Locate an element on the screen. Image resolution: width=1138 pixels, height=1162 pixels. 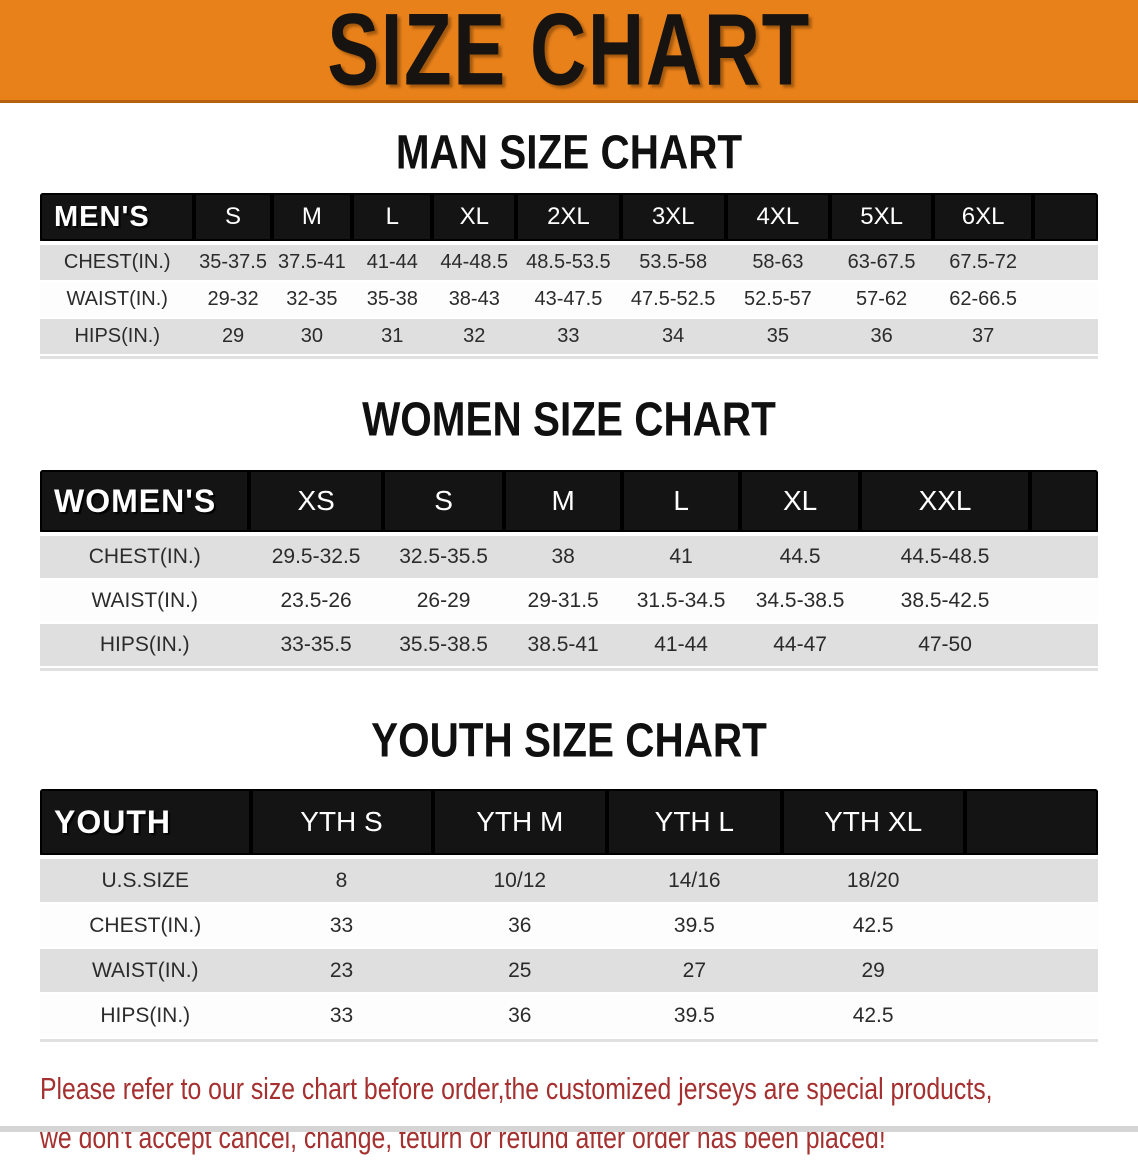
size-value: 43-47.5 is located at coordinates (568, 300).